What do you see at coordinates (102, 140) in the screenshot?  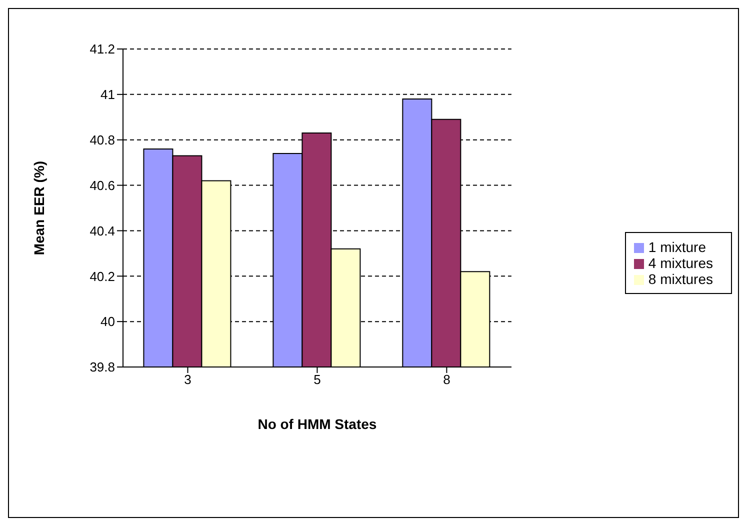 I see `y-tick-label: 40.8` at bounding box center [102, 140].